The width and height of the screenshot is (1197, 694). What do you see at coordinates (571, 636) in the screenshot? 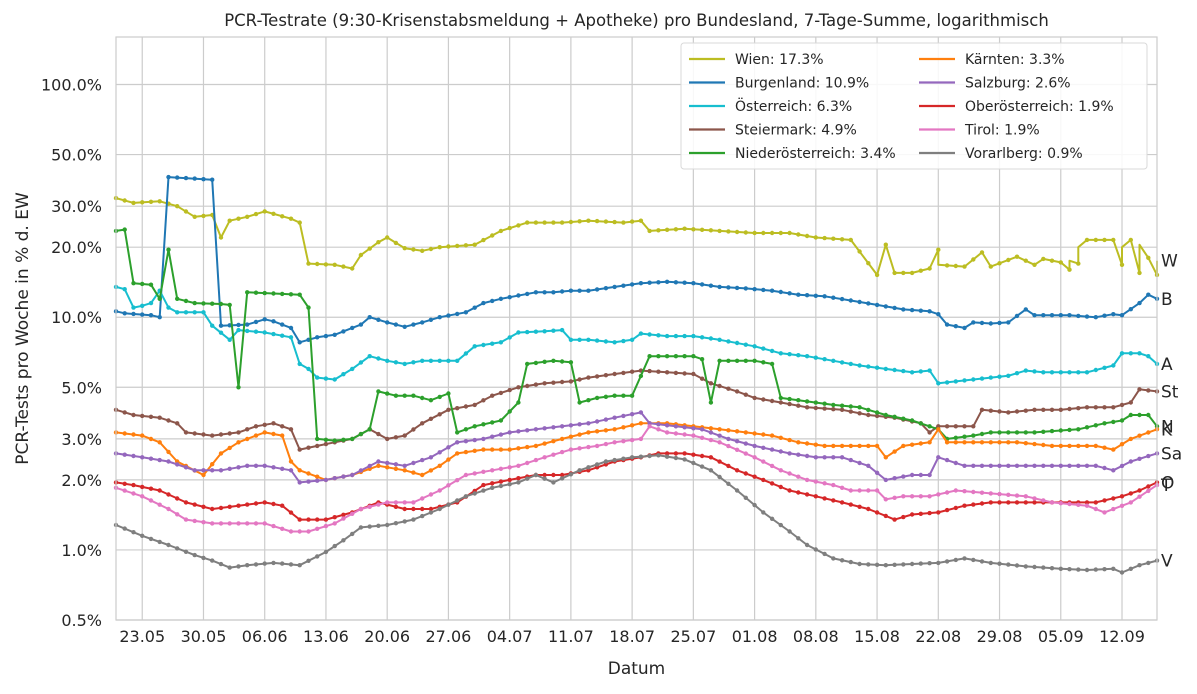
I see `x-tick-label: 11.07` at bounding box center [571, 636].